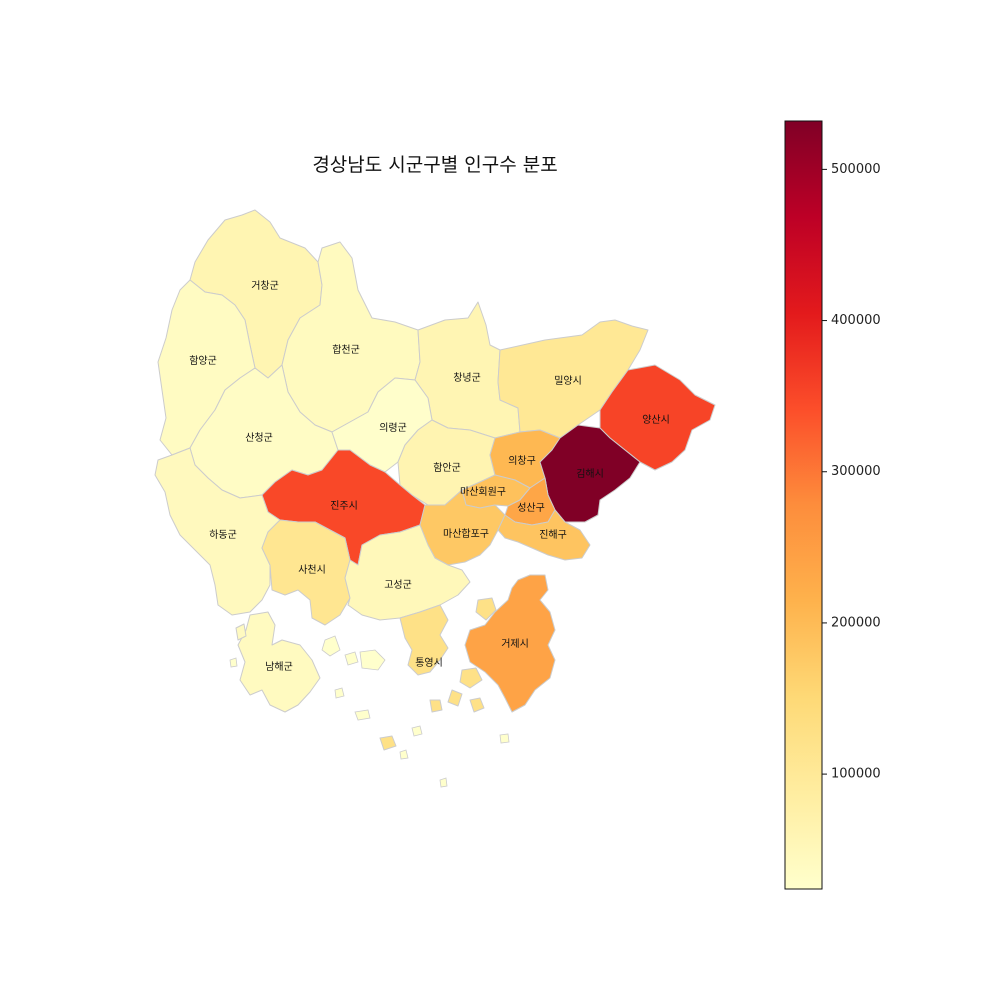 This screenshot has height=1000, width=1000. Describe the element at coordinates (438, 674) in the screenshot. I see `region-tongyeong` at that location.